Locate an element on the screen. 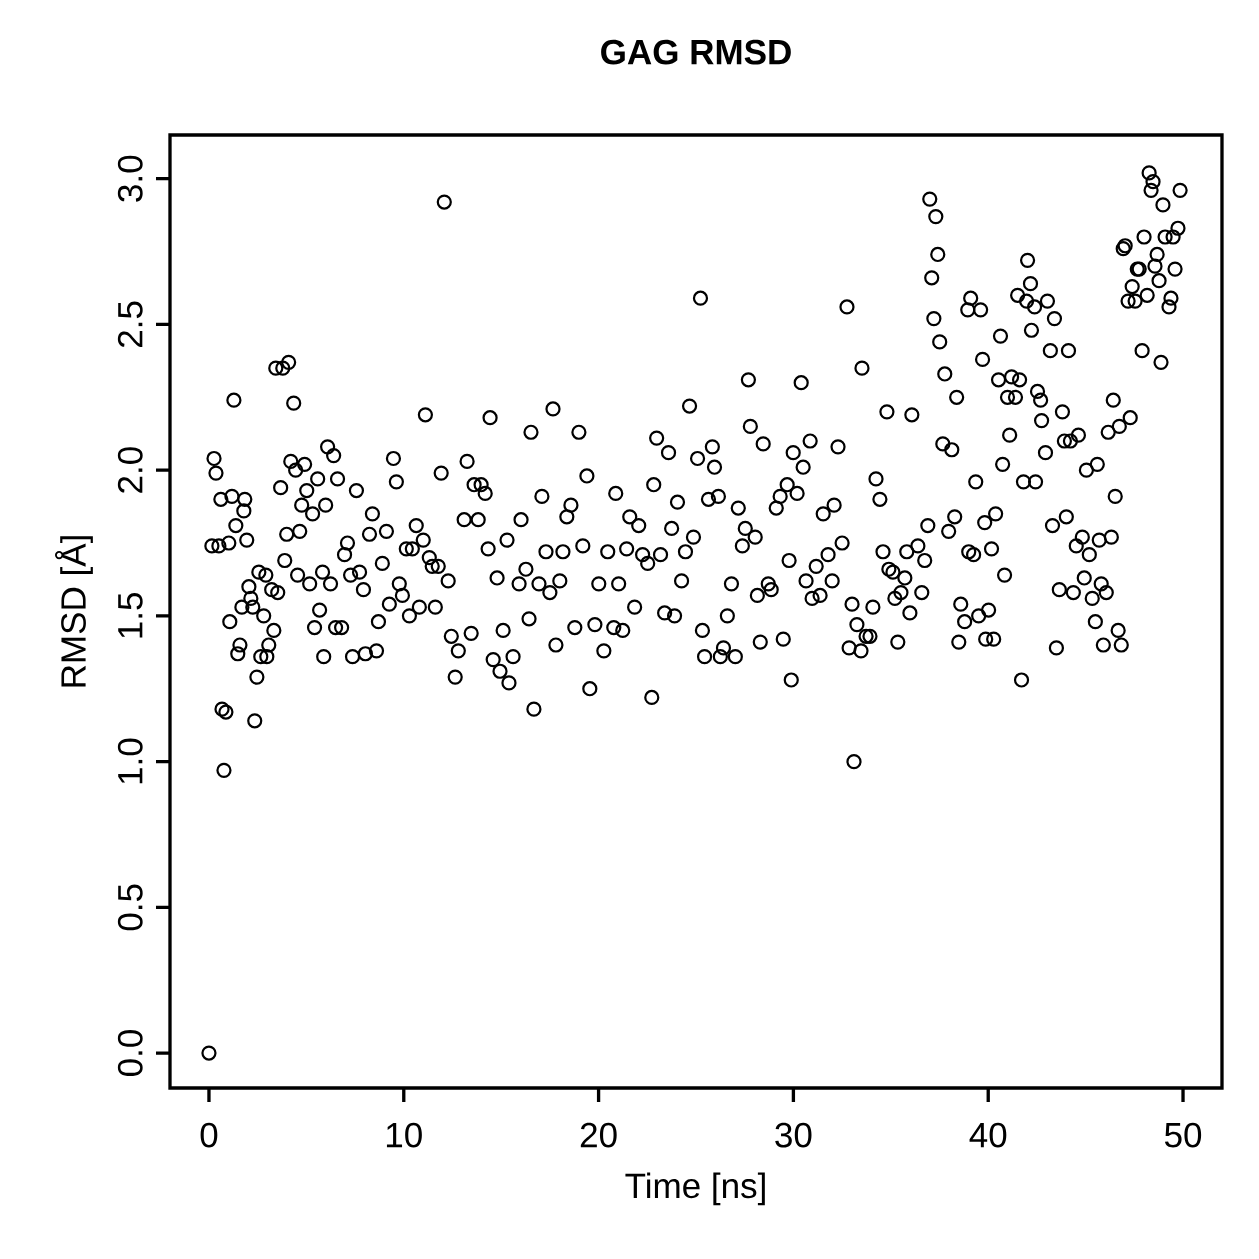 The height and width of the screenshot is (1259, 1259). y-tick-label: 1.0 is located at coordinates (130, 761).